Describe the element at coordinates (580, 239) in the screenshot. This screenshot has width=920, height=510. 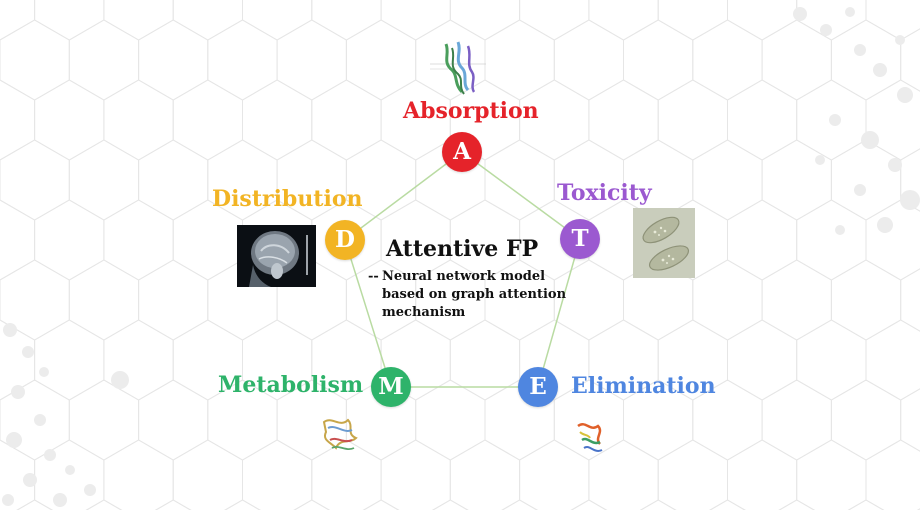
I see `node-toxicity: T` at that location.